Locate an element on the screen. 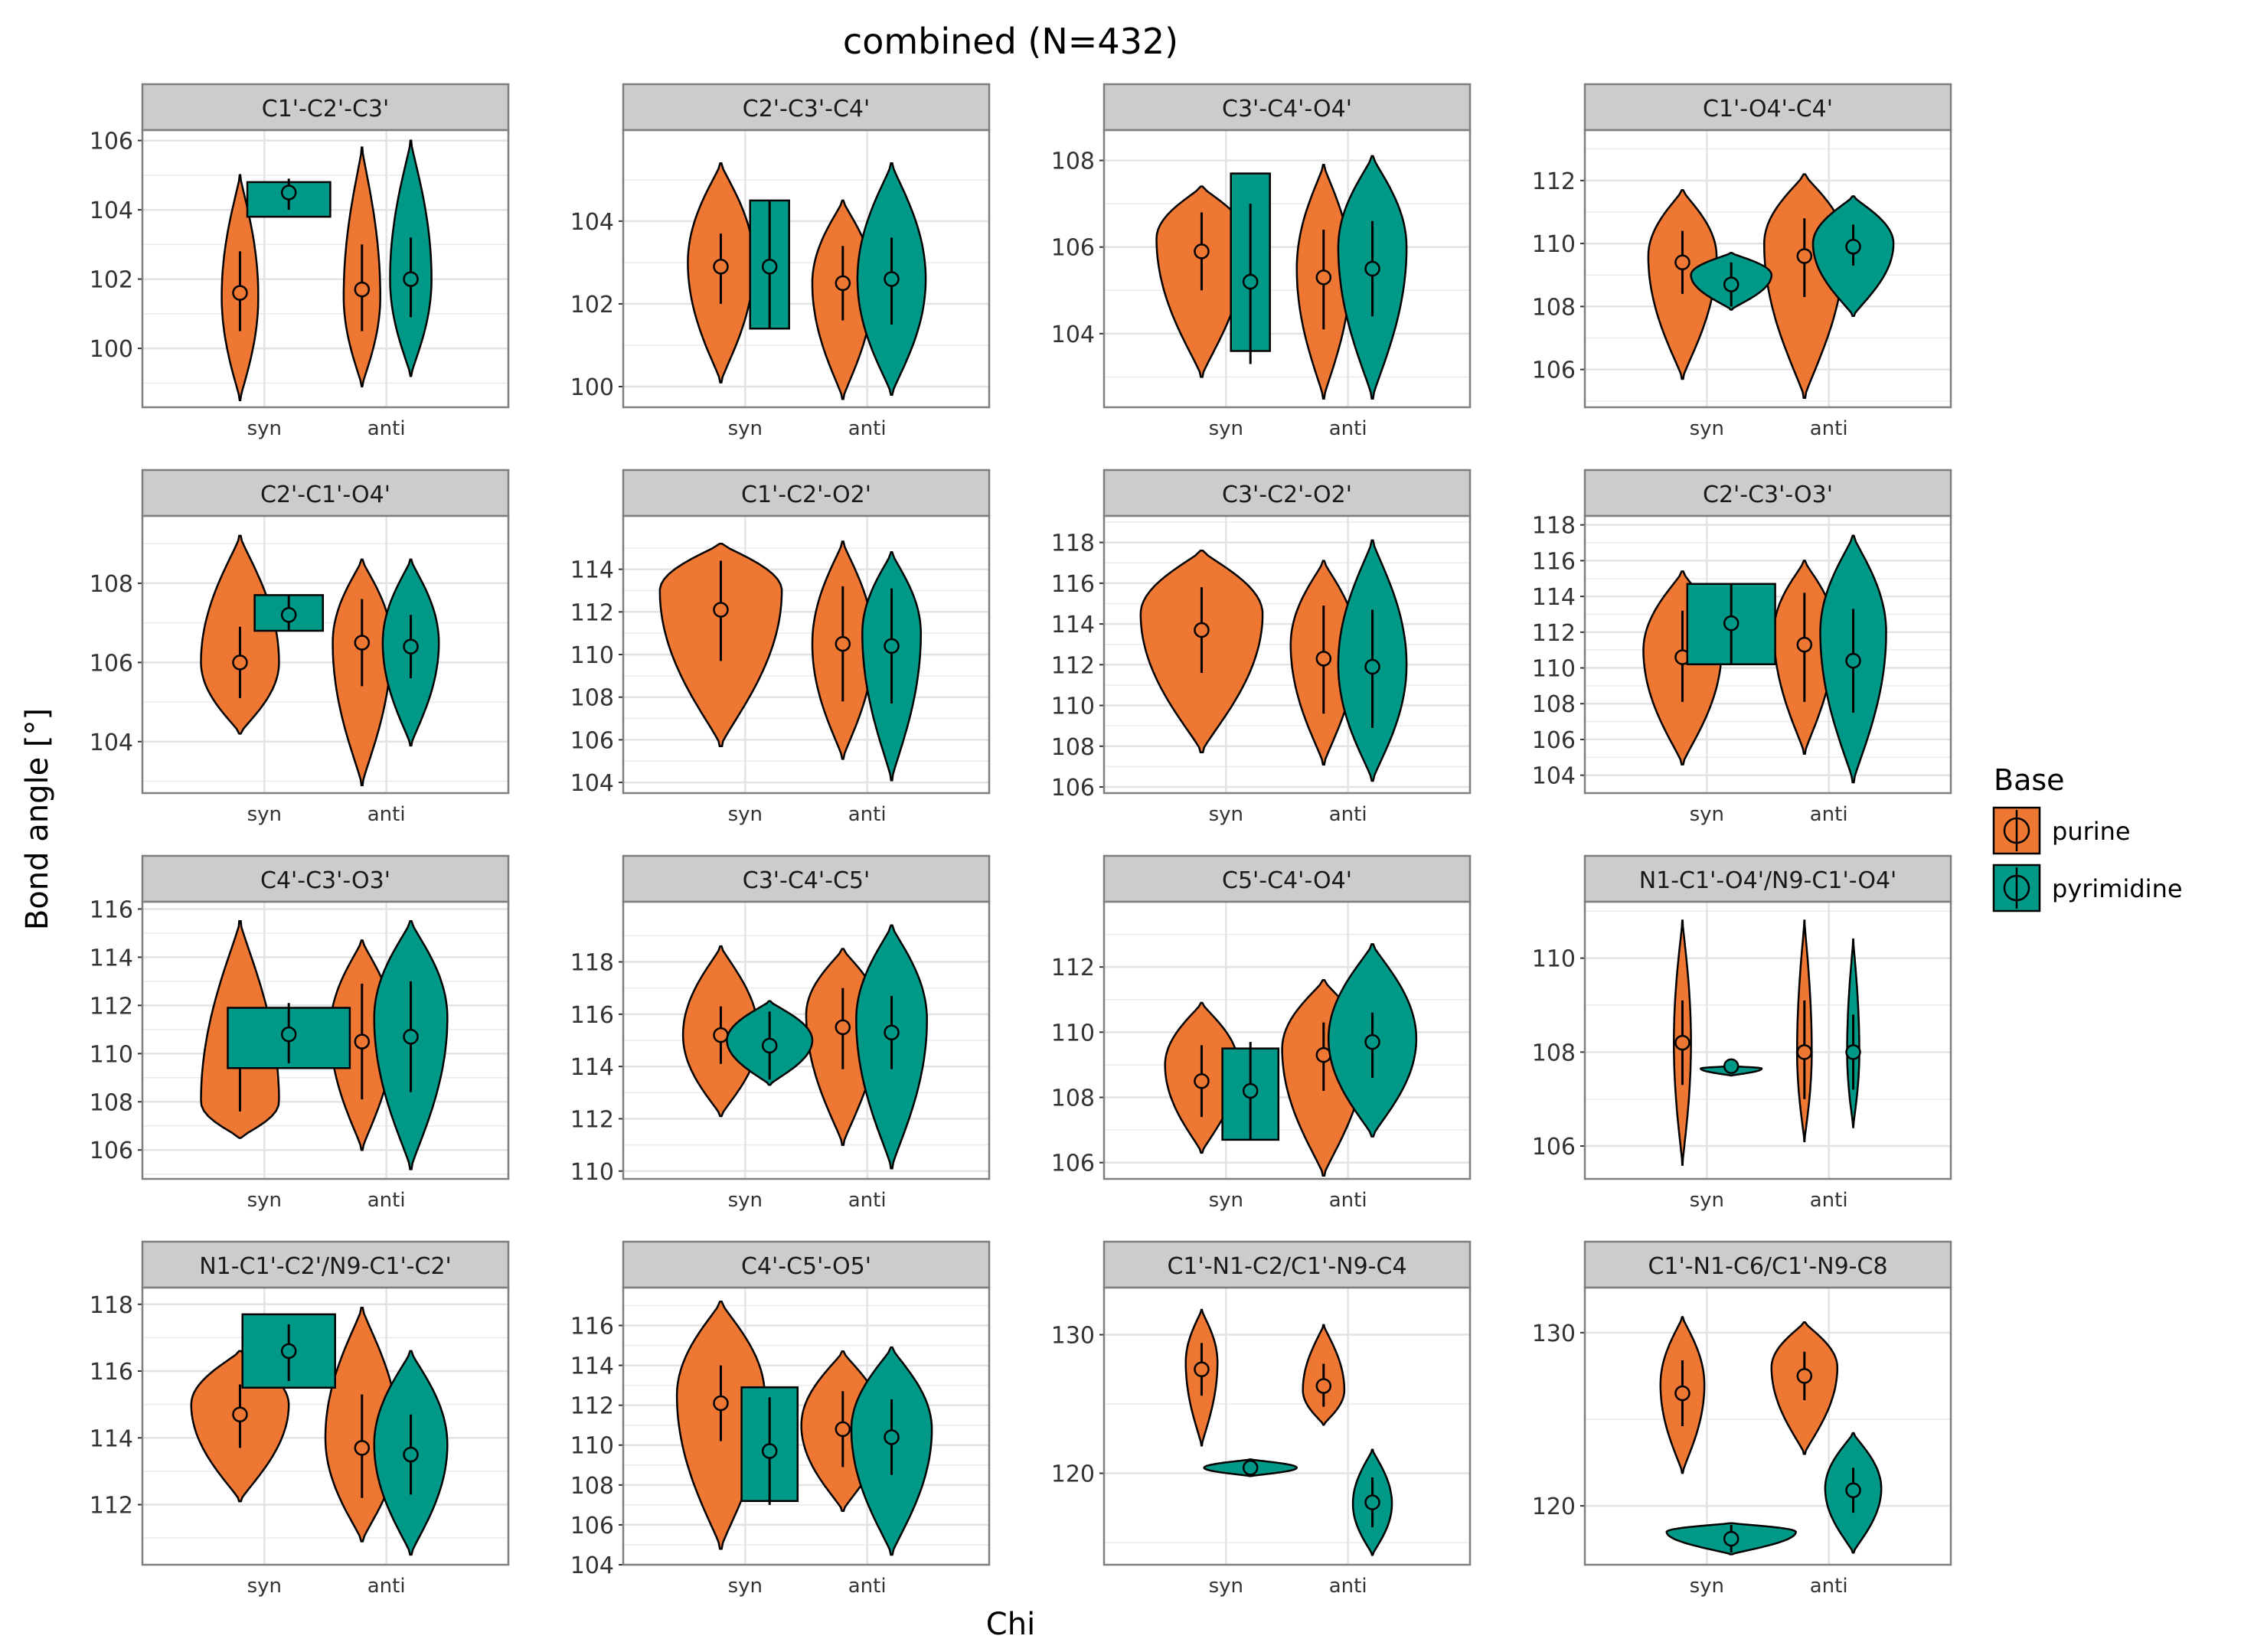 The image size is (2254, 1652). panel-title: C3'-C2'-O2' is located at coordinates (1287, 495).